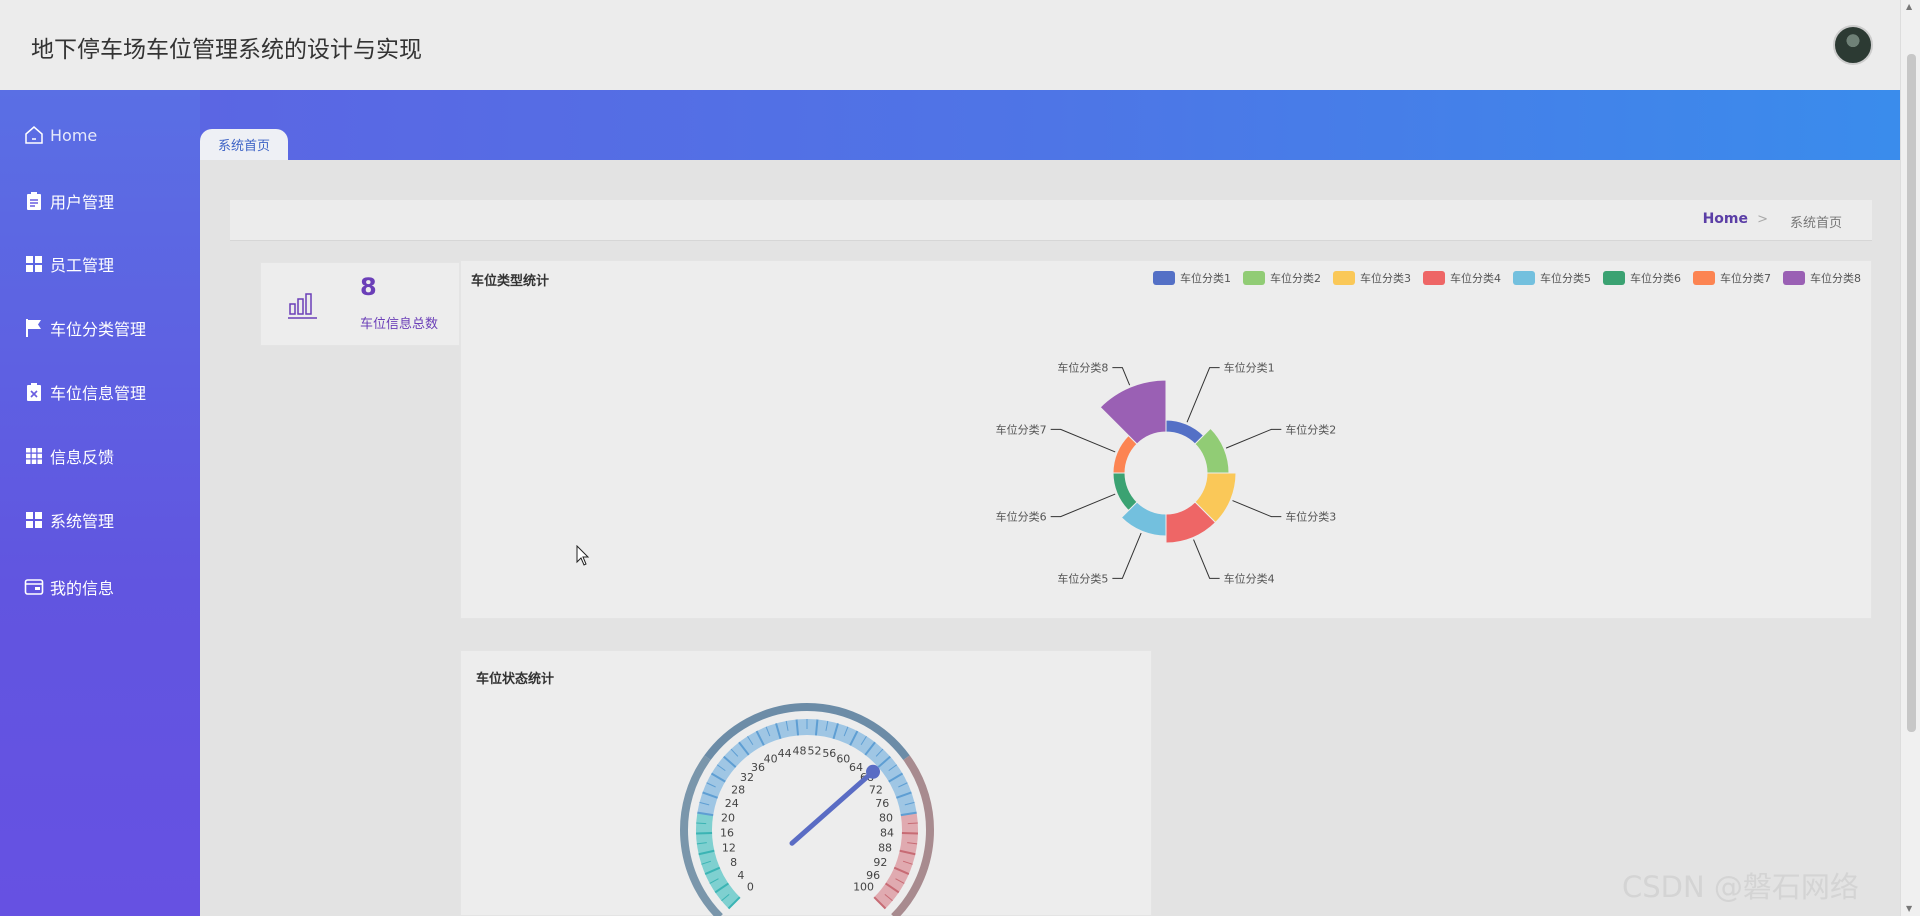 Image resolution: width=1920 pixels, height=916 pixels. Describe the element at coordinates (873, 771) in the screenshot. I see `gauge-needle-cap` at that location.